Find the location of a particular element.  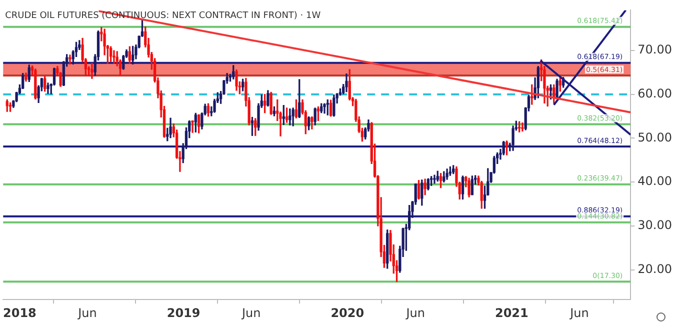

x-tick-label: 2020 is located at coordinates (347, 313).